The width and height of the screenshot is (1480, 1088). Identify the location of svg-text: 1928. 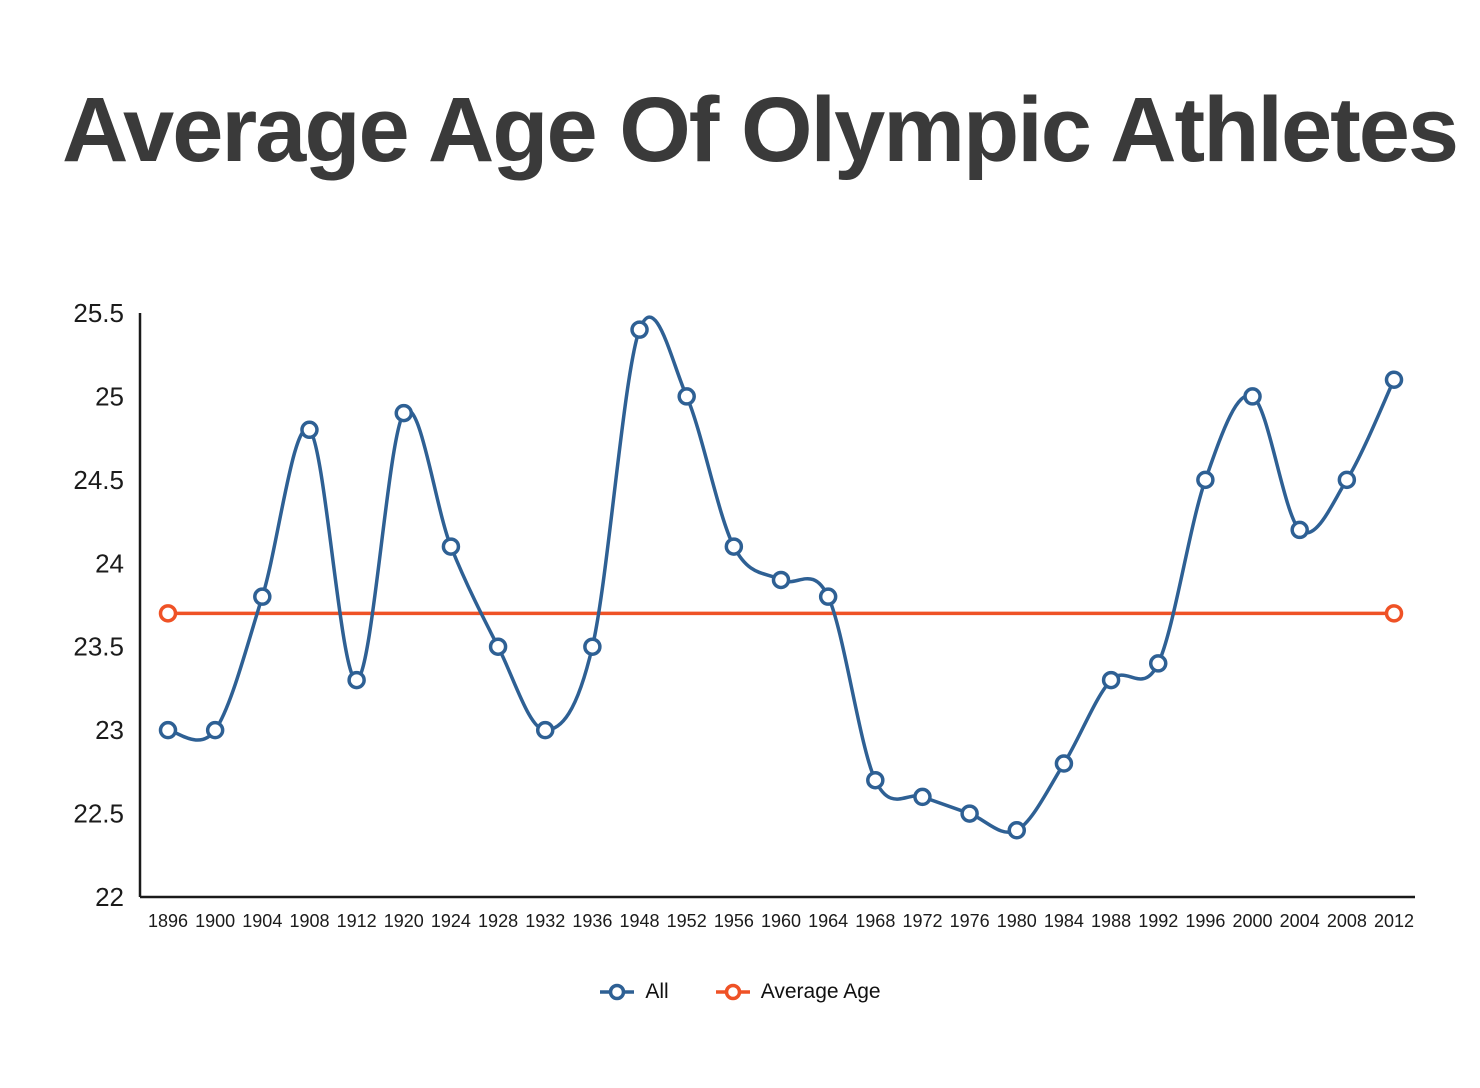
(498, 921).